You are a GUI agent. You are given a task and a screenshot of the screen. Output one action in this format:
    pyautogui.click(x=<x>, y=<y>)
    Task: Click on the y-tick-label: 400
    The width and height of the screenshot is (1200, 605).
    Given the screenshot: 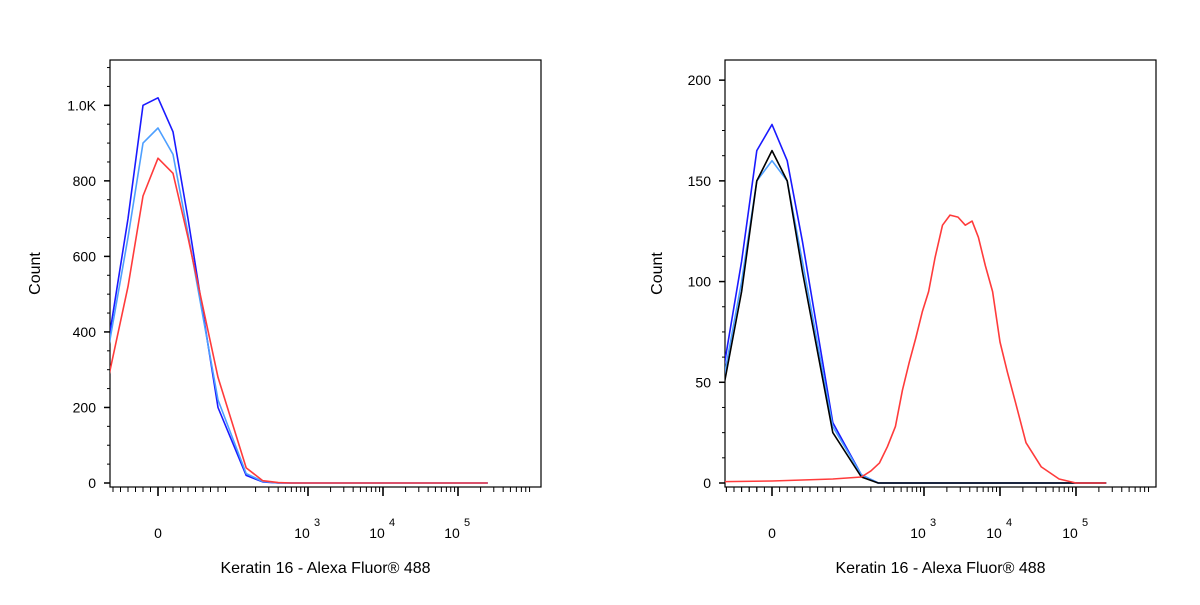 What is the action you would take?
    pyautogui.click(x=85, y=332)
    